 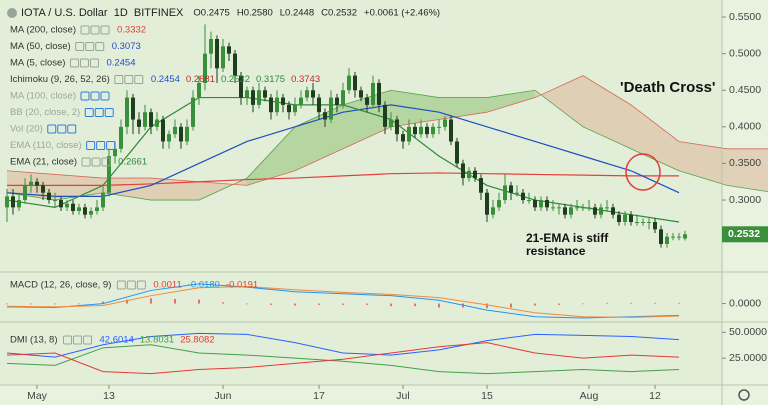 What do you see at coordinates (242, 285) in the screenshot?
I see `indicator-value: -0.0191` at bounding box center [242, 285].